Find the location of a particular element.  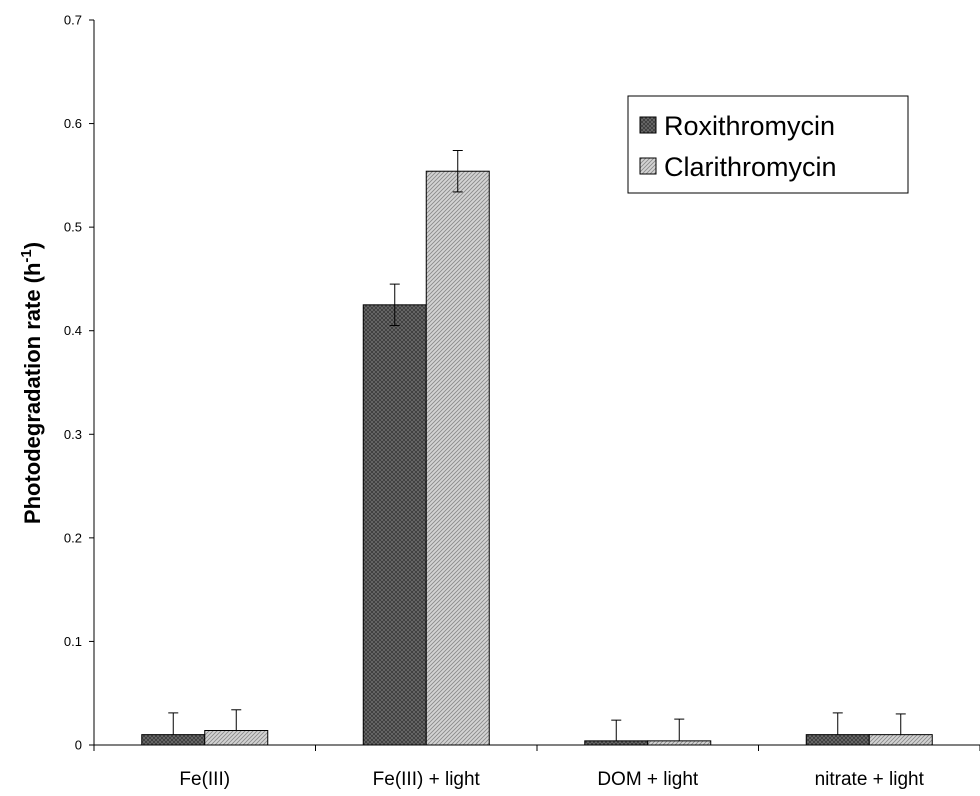

legend: Roxithromycin Clarithromycin is located at coordinates (768, 144).